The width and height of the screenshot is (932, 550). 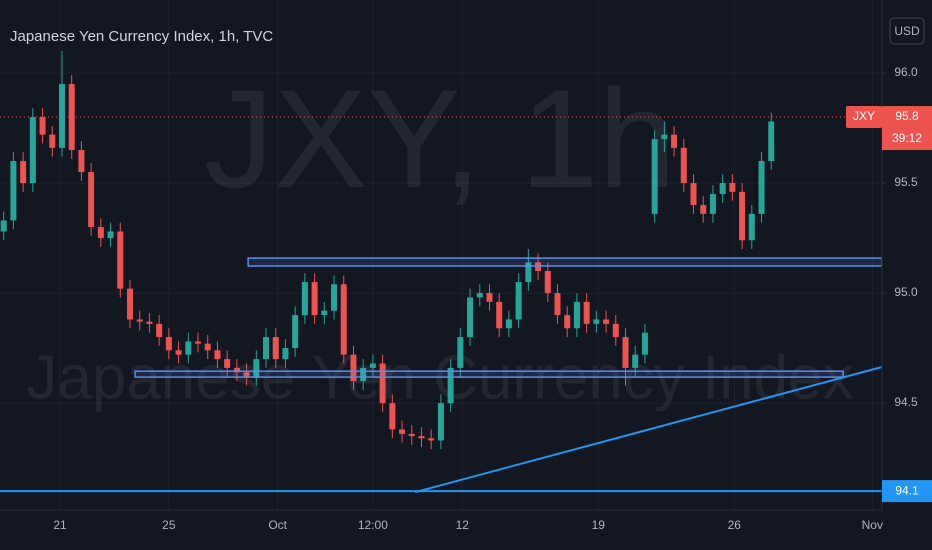 I want to click on x-tick-label: 12, so click(x=463, y=525).